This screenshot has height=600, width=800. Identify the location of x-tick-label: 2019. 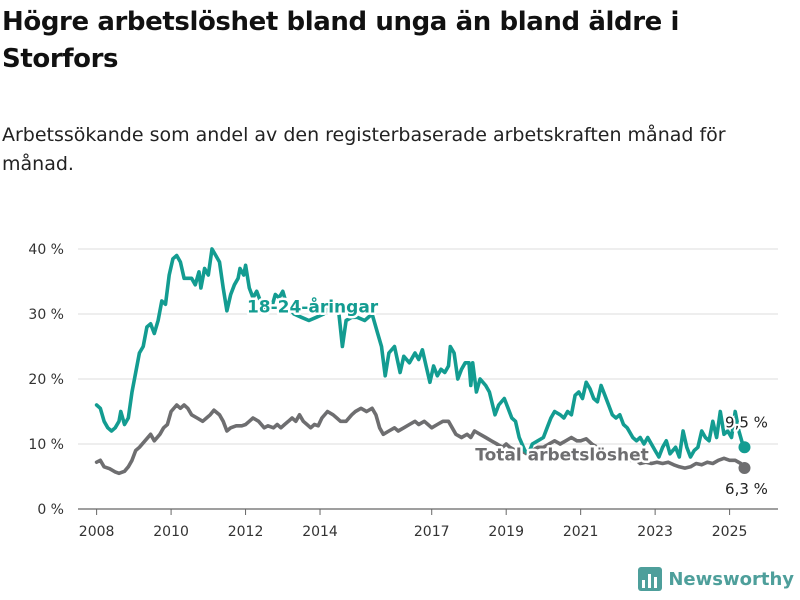
(506, 532).